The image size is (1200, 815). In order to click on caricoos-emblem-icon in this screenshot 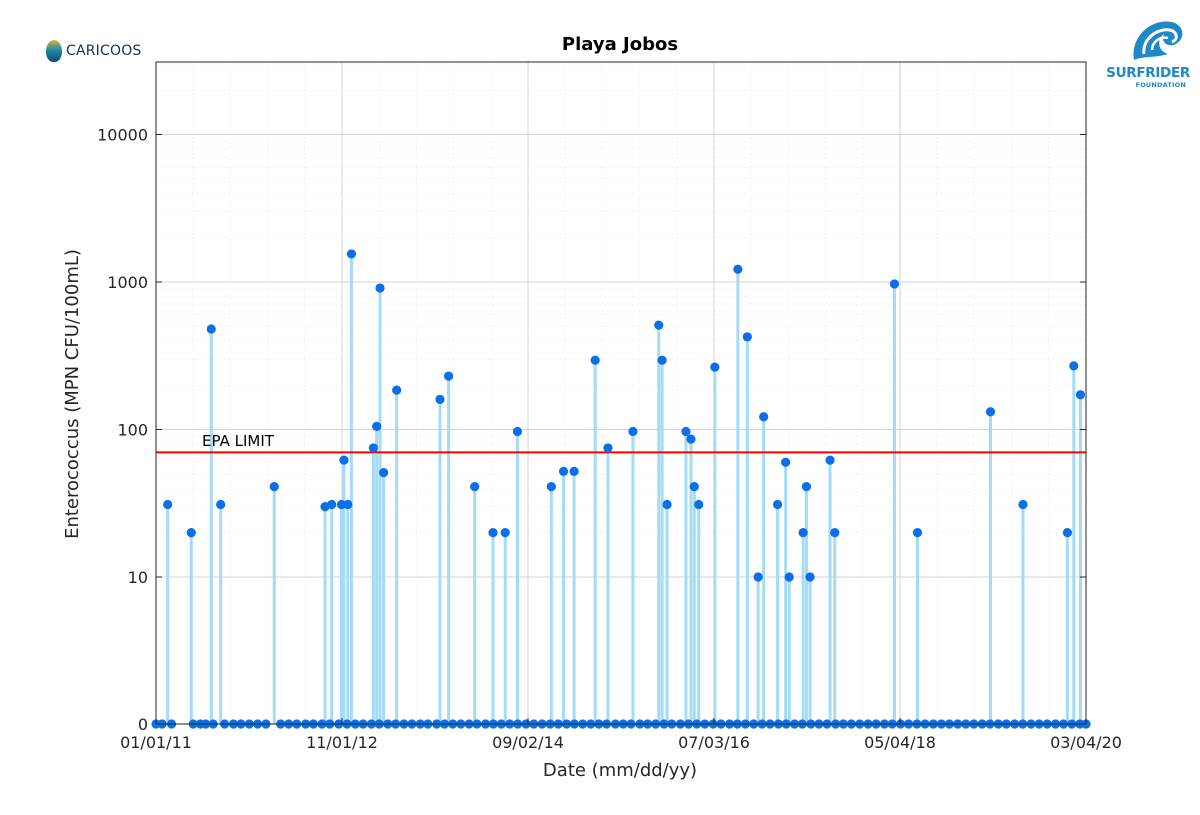, I will do `click(54, 51)`.